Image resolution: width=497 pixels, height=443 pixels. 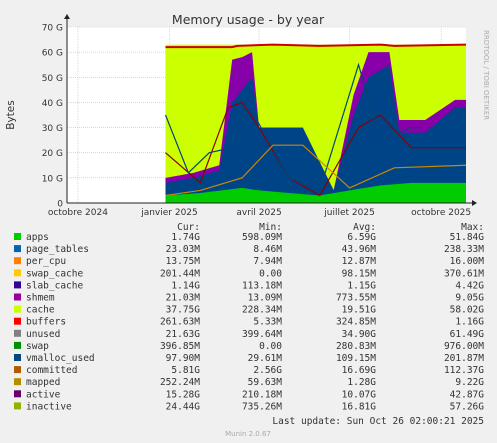 I want to click on legend-avg: 324.85M, so click(x=356, y=322).